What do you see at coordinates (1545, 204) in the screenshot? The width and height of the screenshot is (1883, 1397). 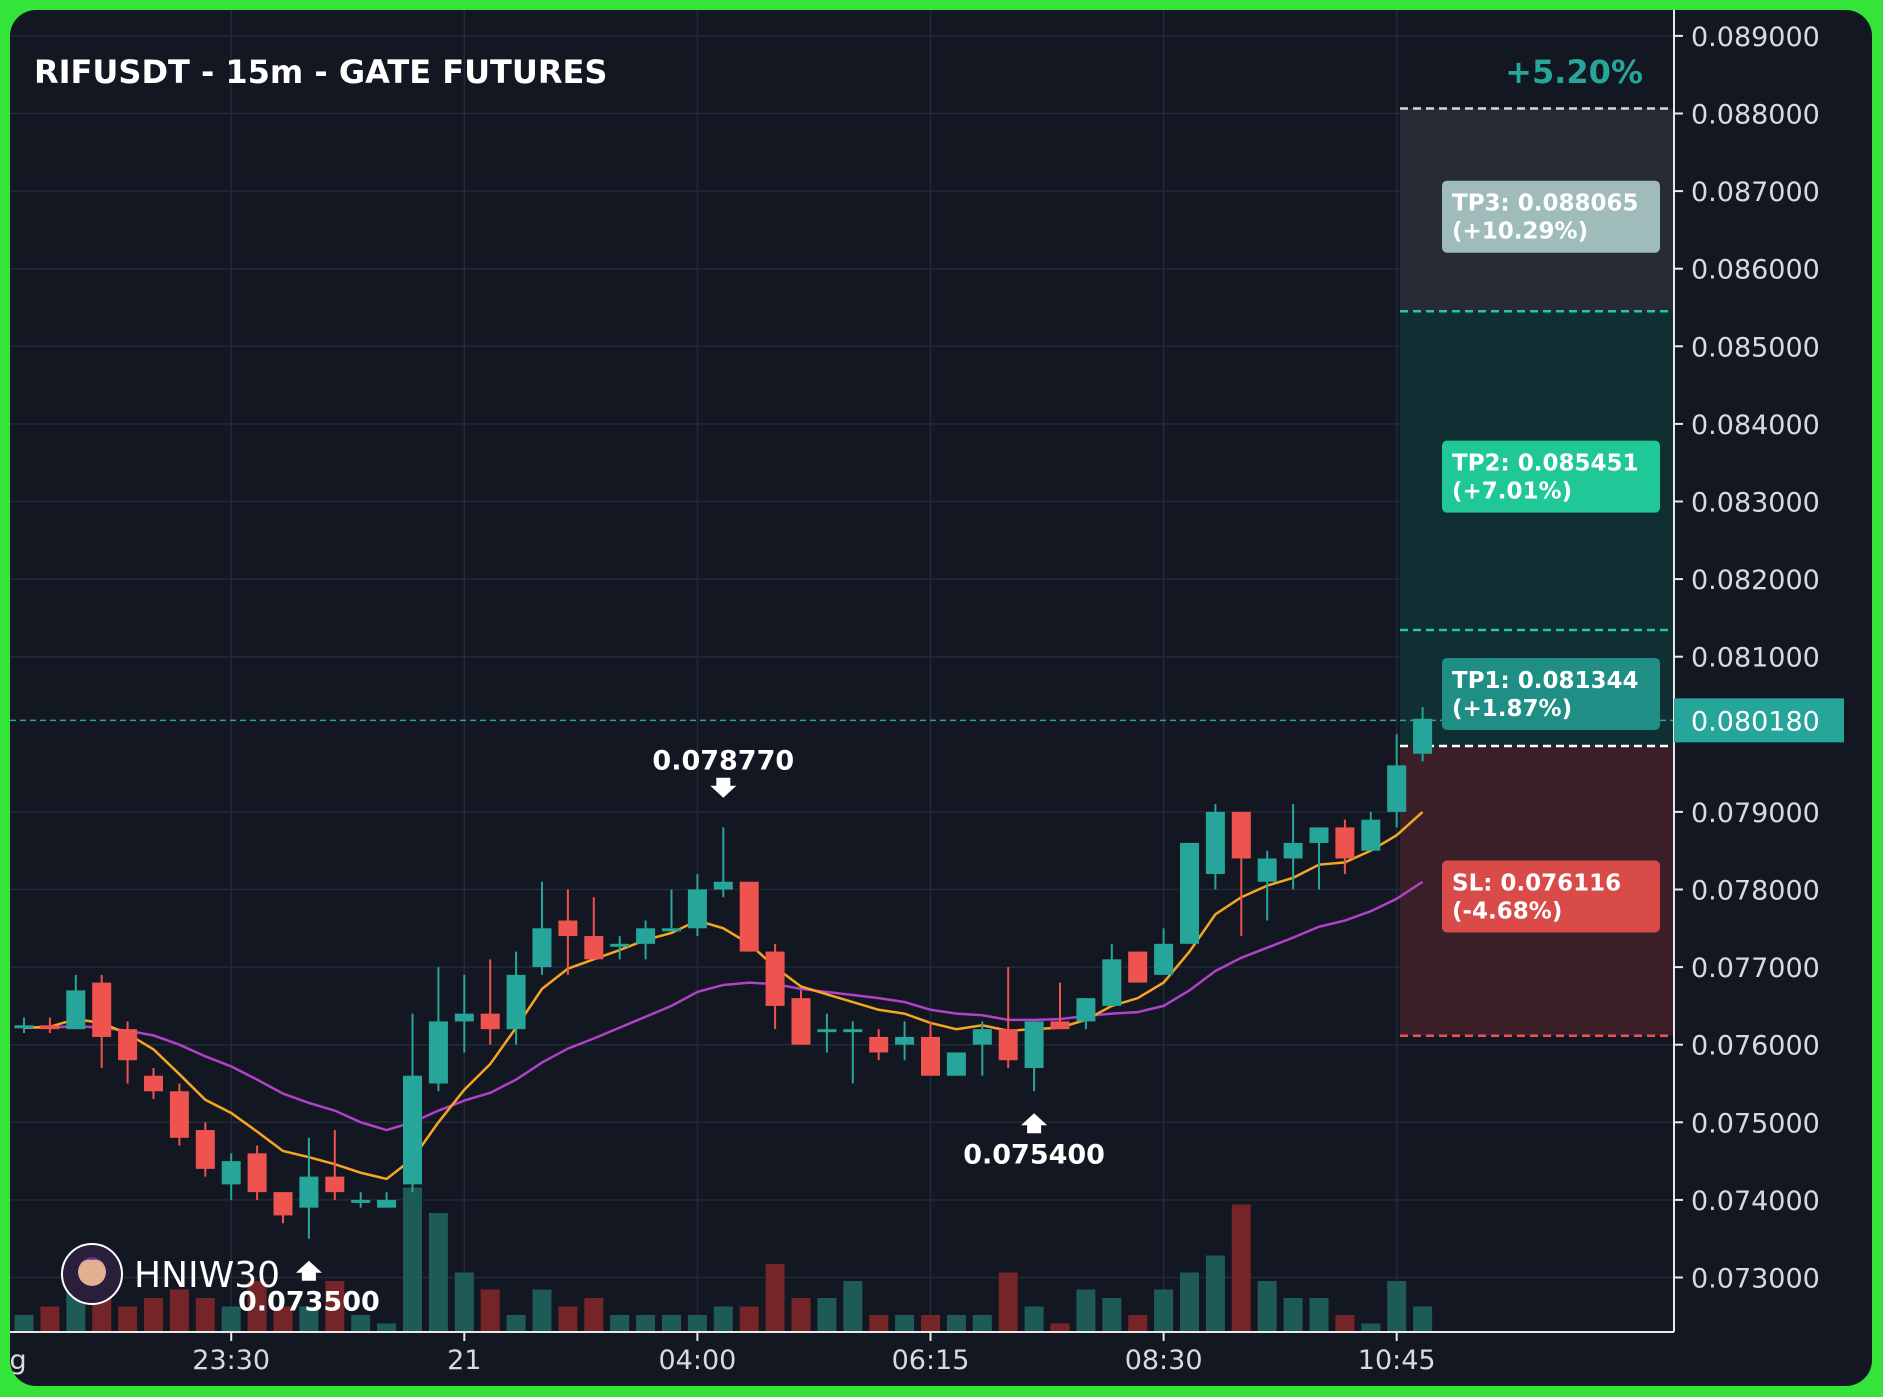 I see `tp3-label: TP3: 0.088065` at bounding box center [1545, 204].